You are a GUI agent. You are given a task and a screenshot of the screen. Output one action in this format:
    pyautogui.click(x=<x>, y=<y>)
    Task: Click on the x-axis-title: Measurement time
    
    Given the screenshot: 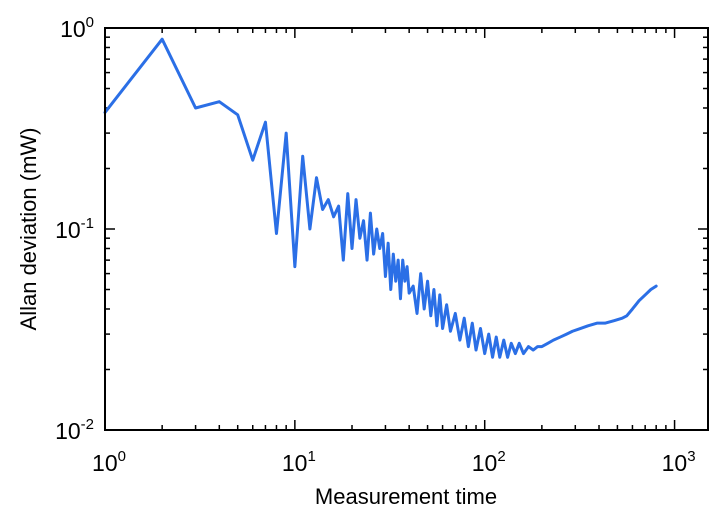 What is the action you would take?
    pyautogui.click(x=406, y=496)
    